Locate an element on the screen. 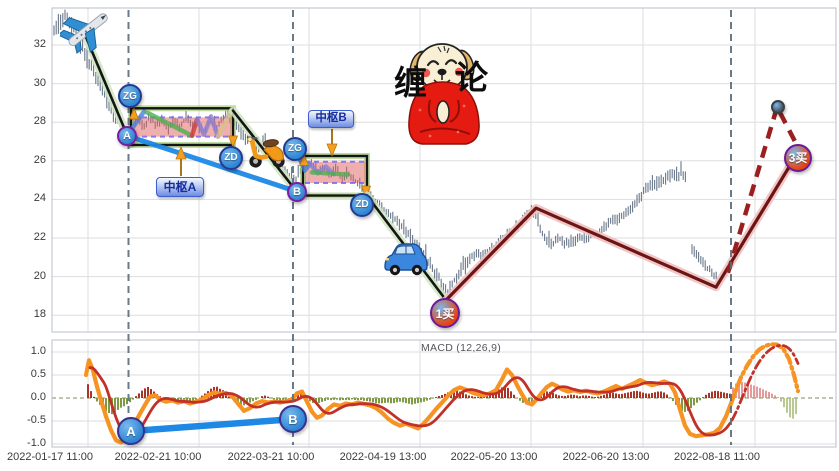  x-tick-label: 2022-05-20 13:00 is located at coordinates (494, 457).